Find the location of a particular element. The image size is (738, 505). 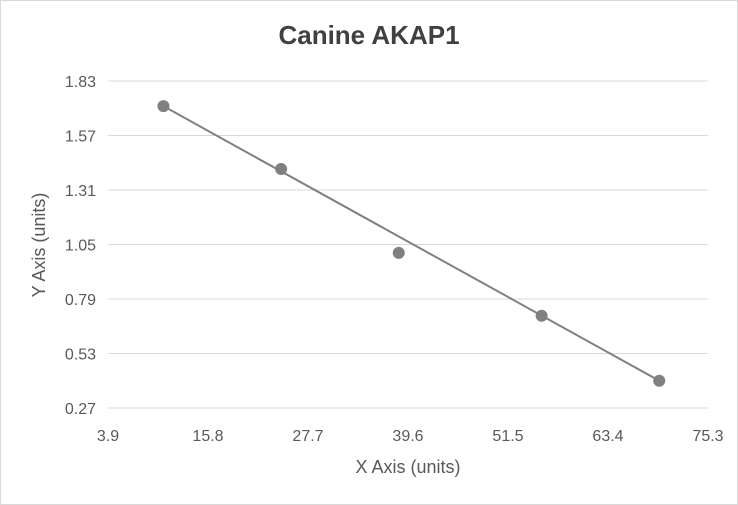

y-axis-tick-labels: 1.83 1.57 1.31 1.05 0.79 0.53 0.27 is located at coordinates (80, 246).